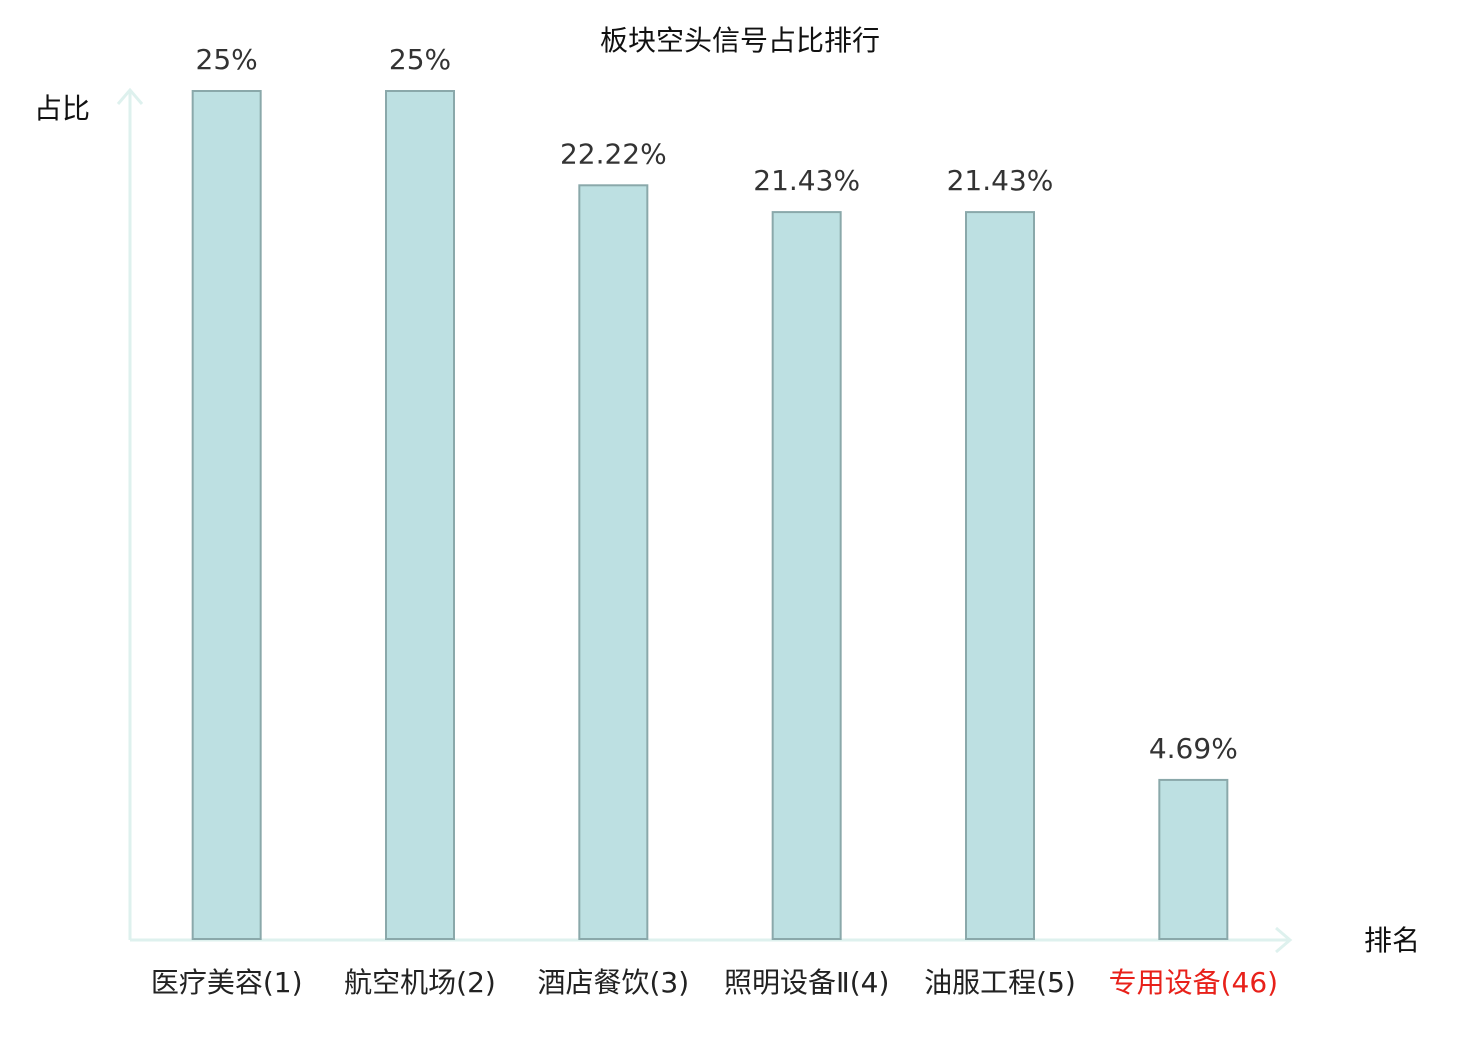 This screenshot has width=1480, height=1040. What do you see at coordinates (806, 982) in the screenshot?
I see `x-tick-label: 照明设备Ⅱ(4)` at bounding box center [806, 982].